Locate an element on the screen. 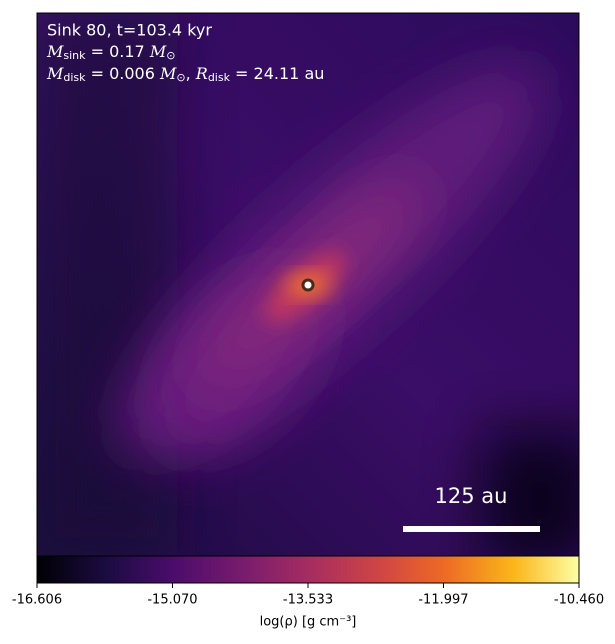 The height and width of the screenshot is (644, 615). annotation-line: Msink = 0.17 M⊙ is located at coordinates (110, 52).